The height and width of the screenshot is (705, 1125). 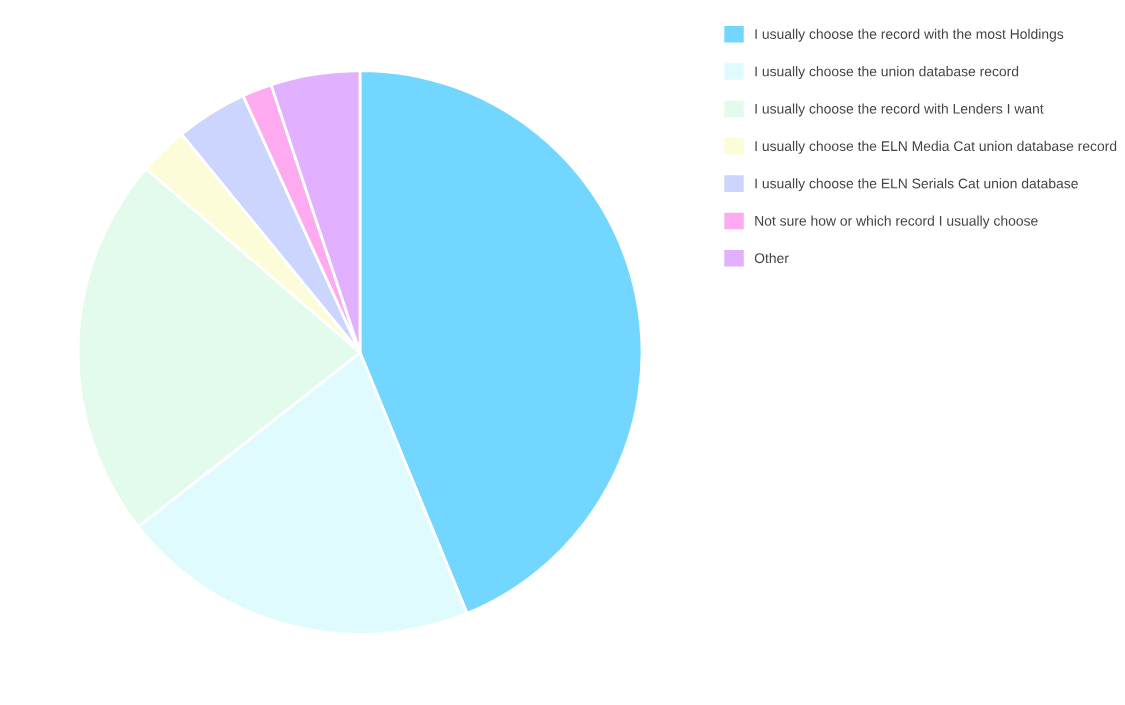 I want to click on legend-label: I usually choose the record with the most Holdings, so click(x=909, y=35).